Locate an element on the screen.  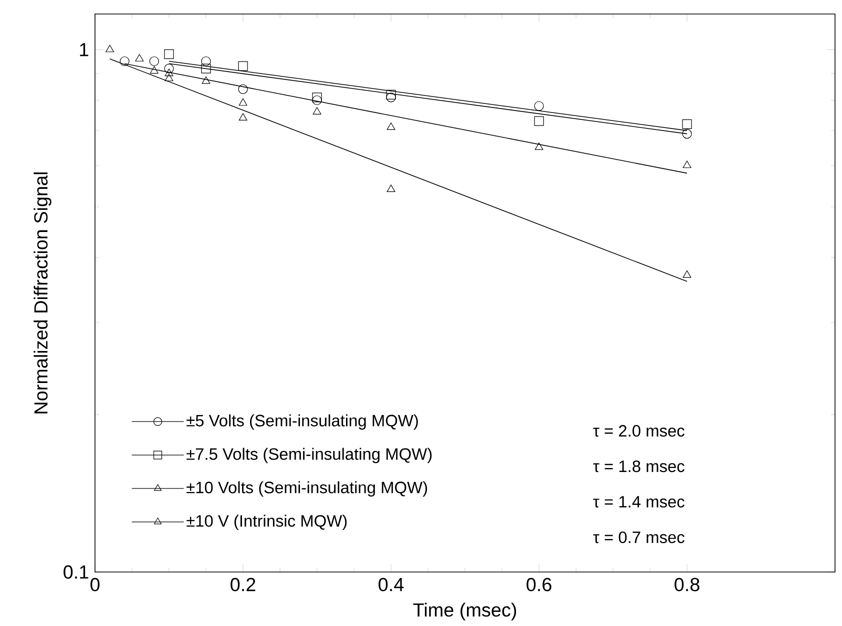
annotation: τ = 2.0 msec is located at coordinates (638, 431).